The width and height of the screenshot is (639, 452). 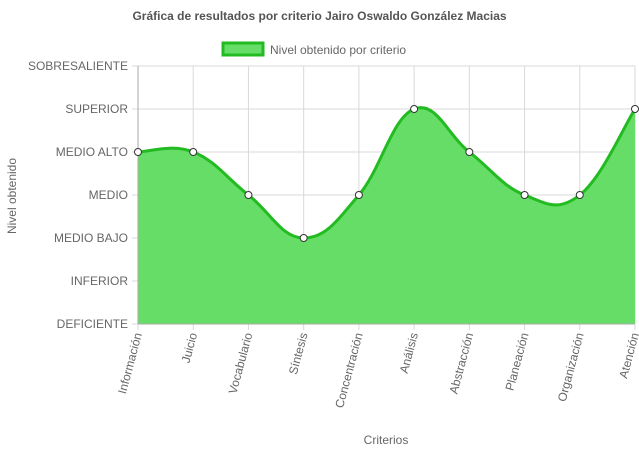 I want to click on x-tick-label: Juicio, so click(x=190, y=348).